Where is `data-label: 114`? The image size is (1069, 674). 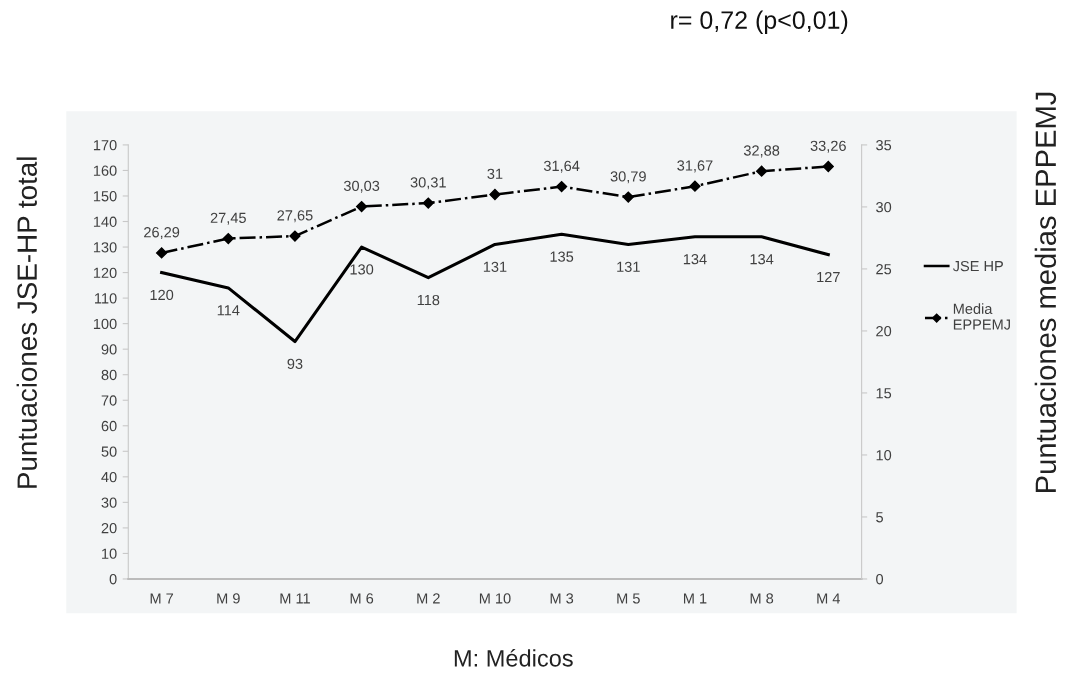
data-label: 114 is located at coordinates (228, 310).